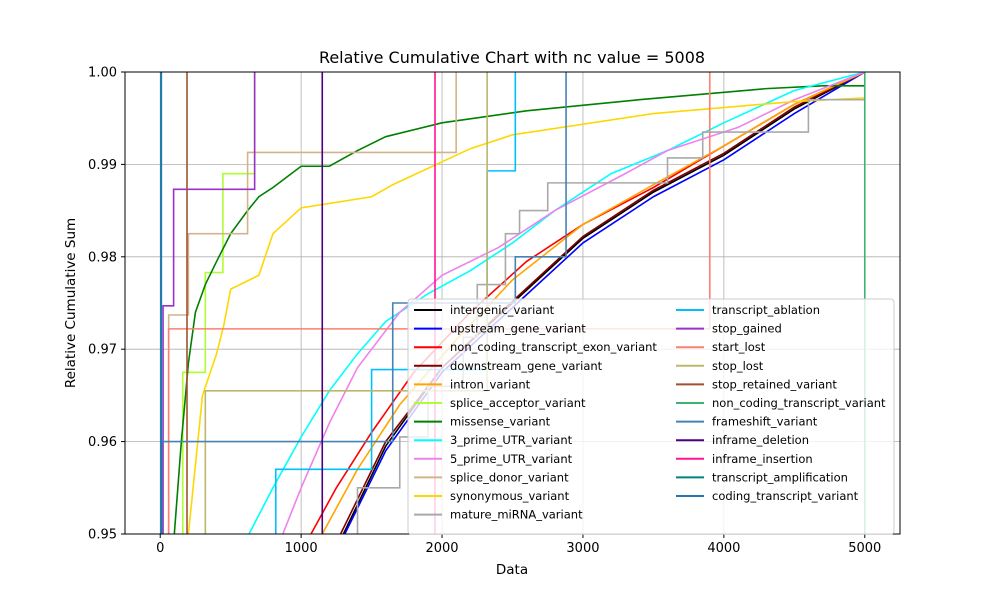 The height and width of the screenshot is (600, 1000). What do you see at coordinates (774, 384) in the screenshot?
I see `legend-label: stop_retained_variant` at bounding box center [774, 384].